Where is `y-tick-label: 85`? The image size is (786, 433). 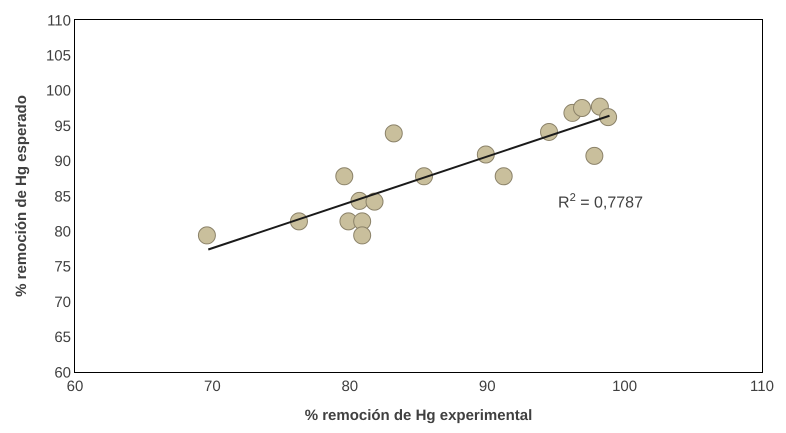
y-tick-label: 85 is located at coordinates (62, 197).